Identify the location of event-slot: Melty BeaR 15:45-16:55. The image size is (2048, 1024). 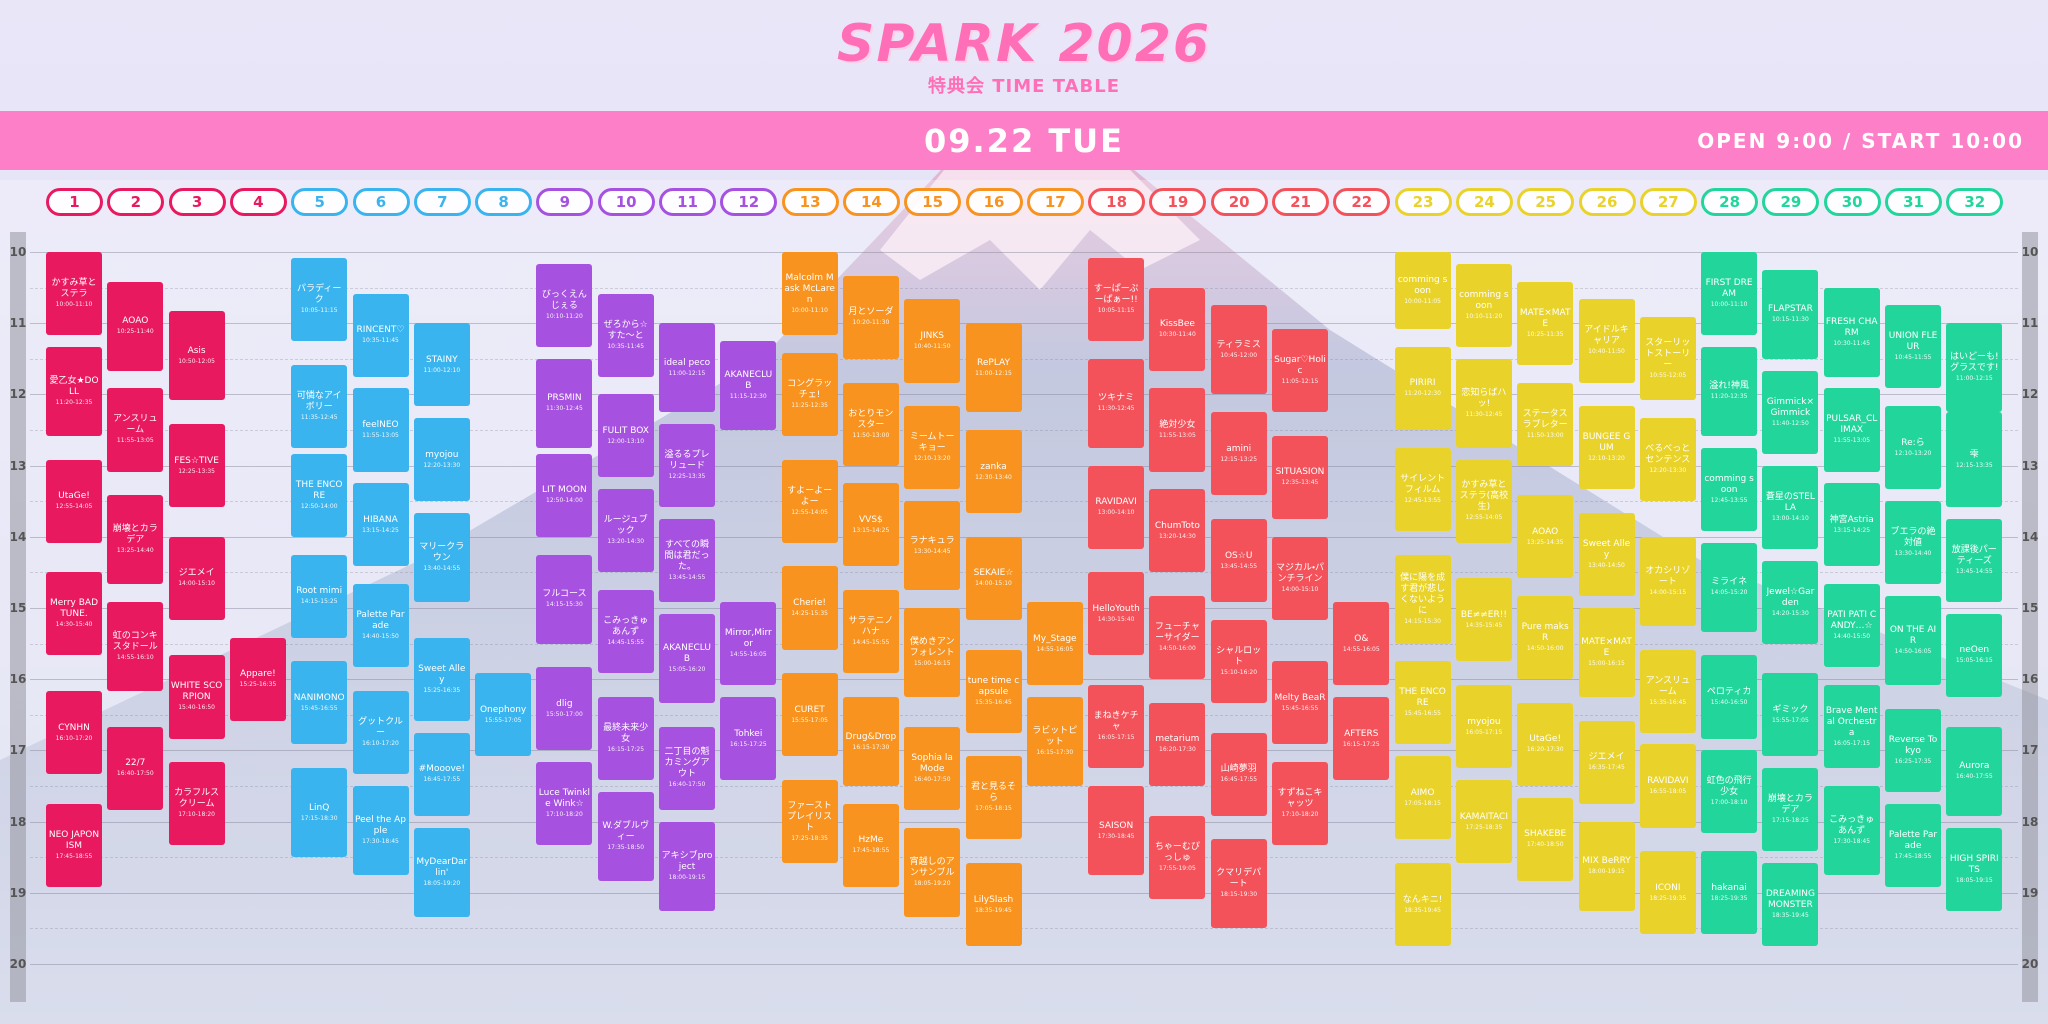
(1300, 703).